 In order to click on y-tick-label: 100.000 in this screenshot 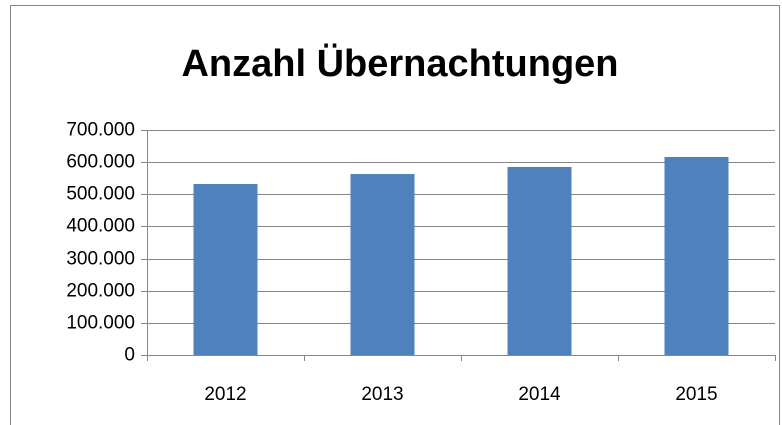, I will do `click(100, 323)`.